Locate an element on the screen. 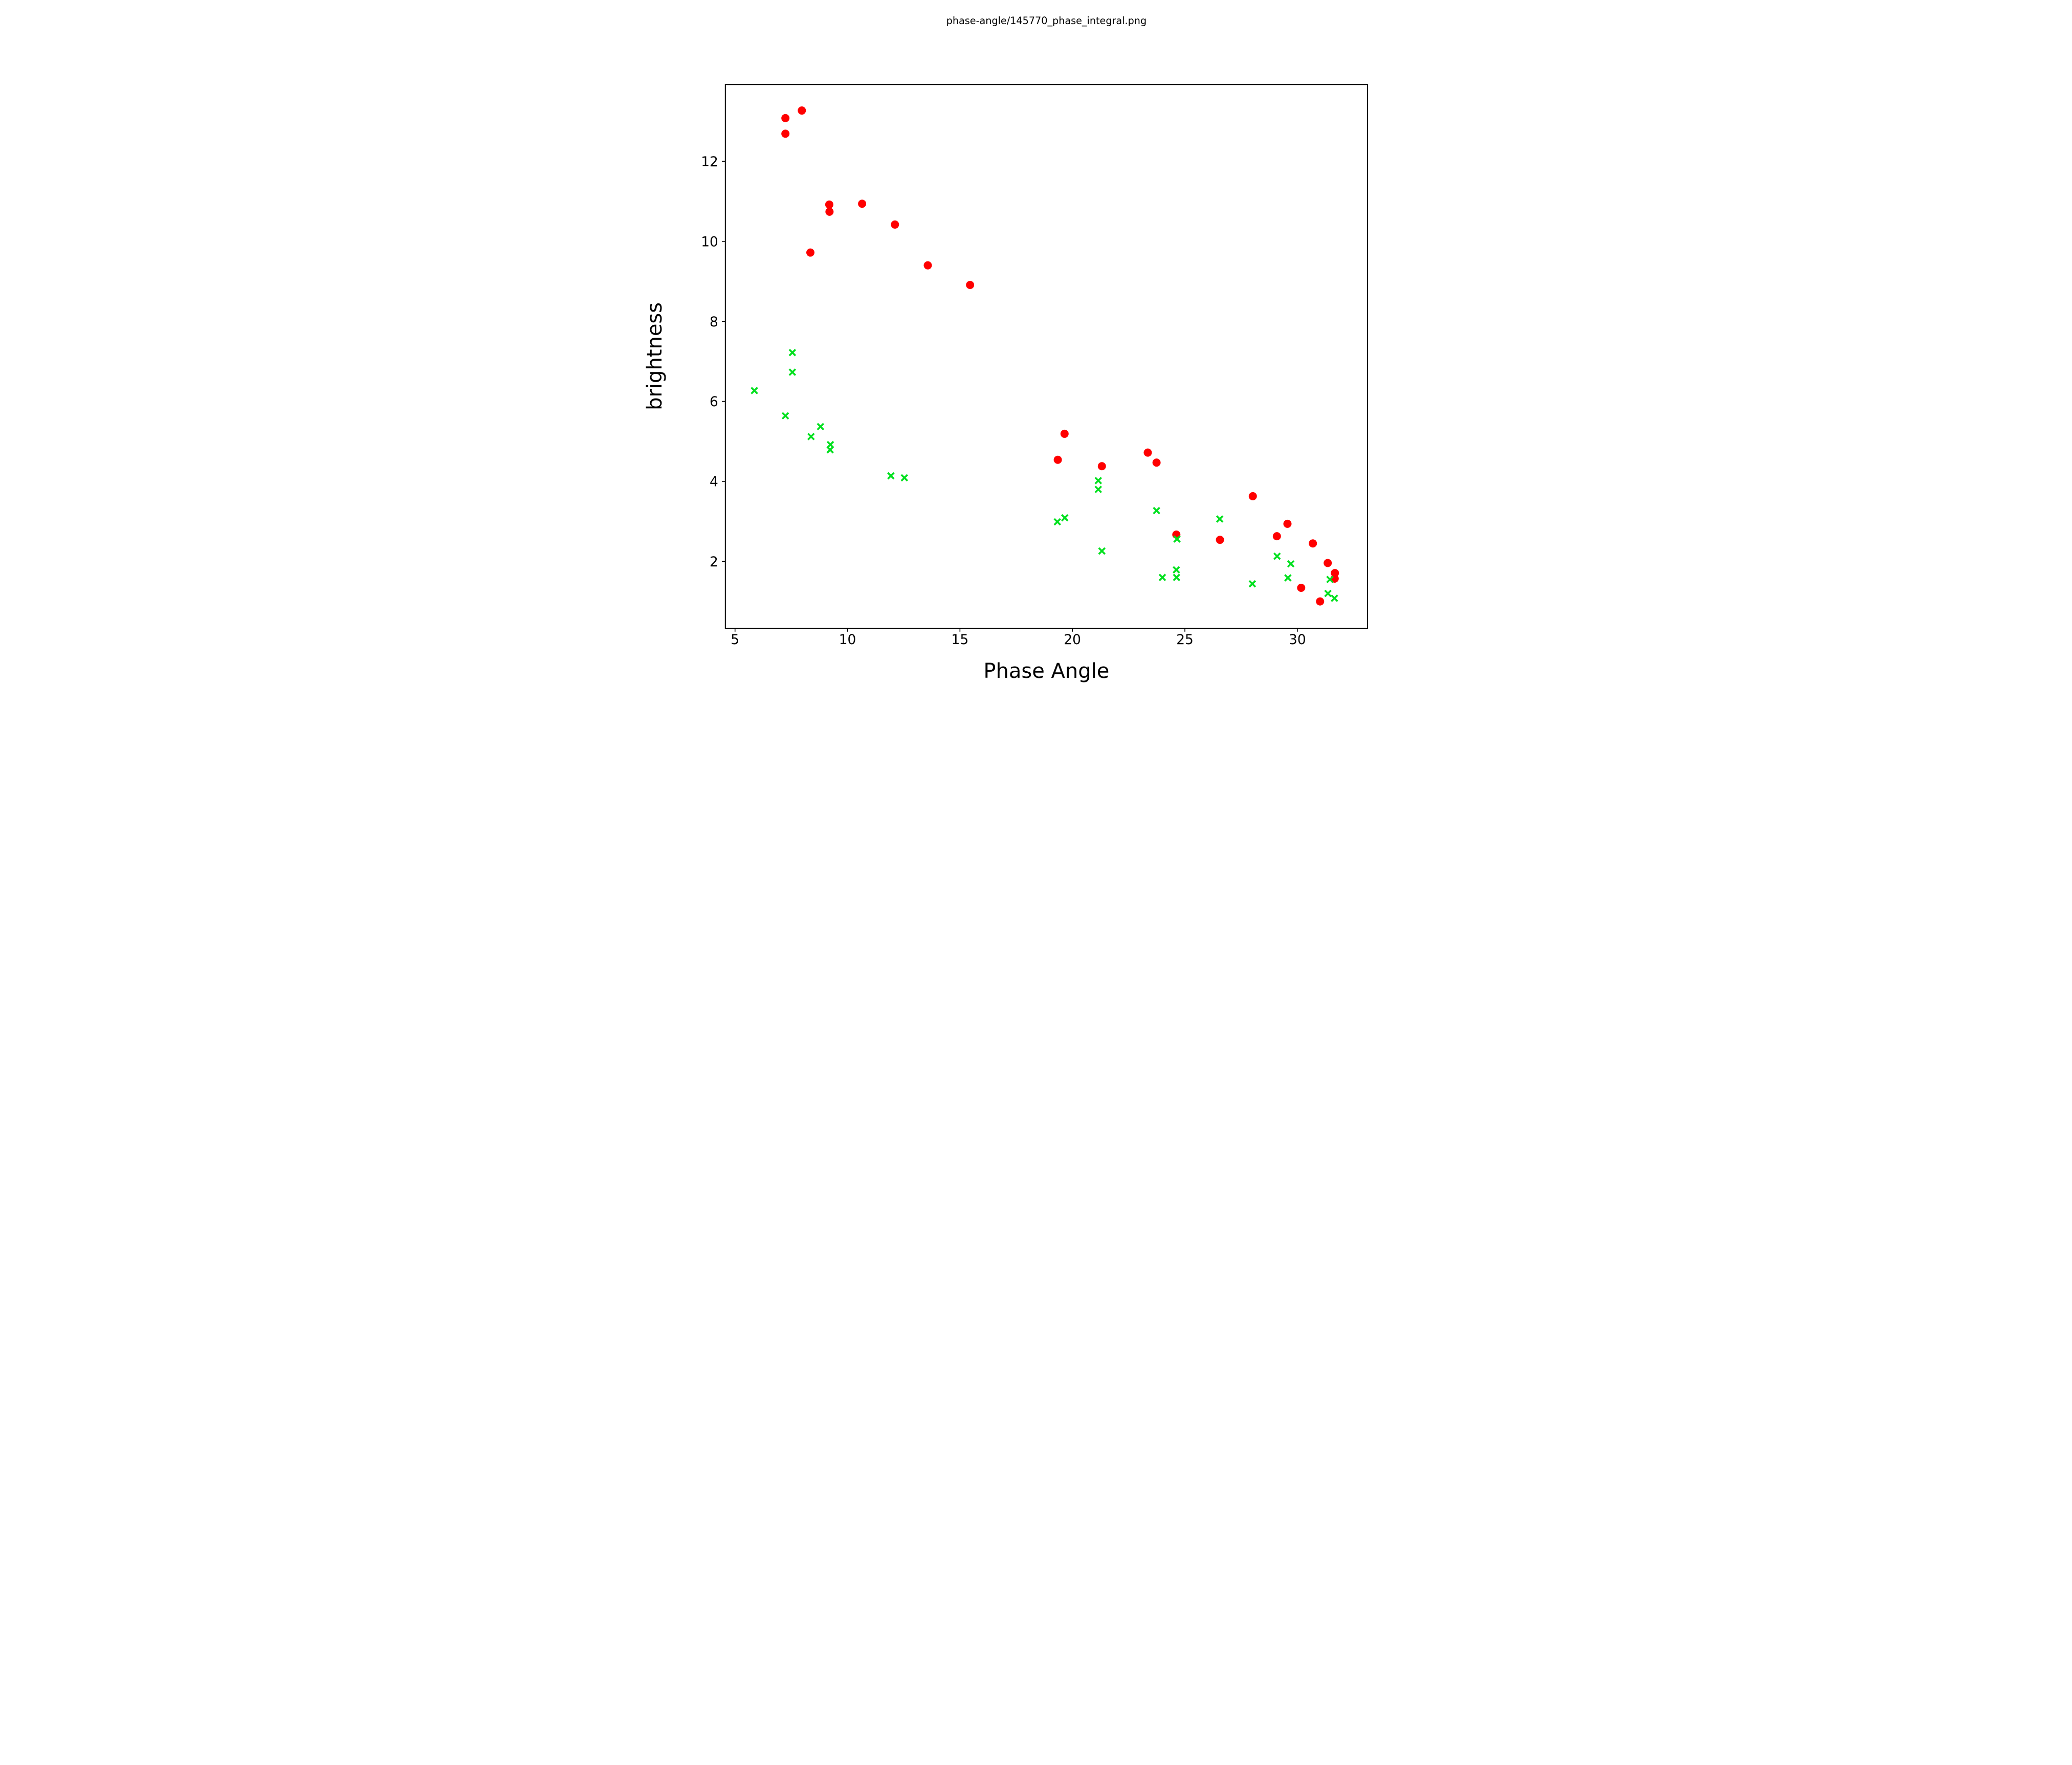 The image size is (2072, 1765). y-tick-label: 12 is located at coordinates (709, 162).